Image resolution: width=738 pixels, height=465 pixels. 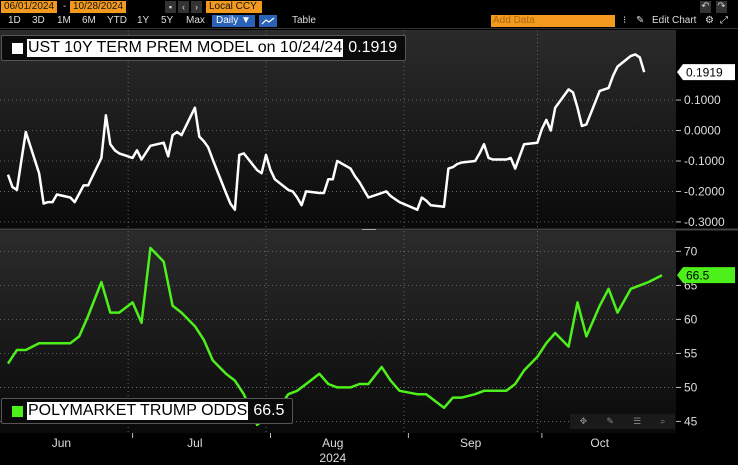 I want to click on y-tick-label: 60, so click(x=691, y=319).